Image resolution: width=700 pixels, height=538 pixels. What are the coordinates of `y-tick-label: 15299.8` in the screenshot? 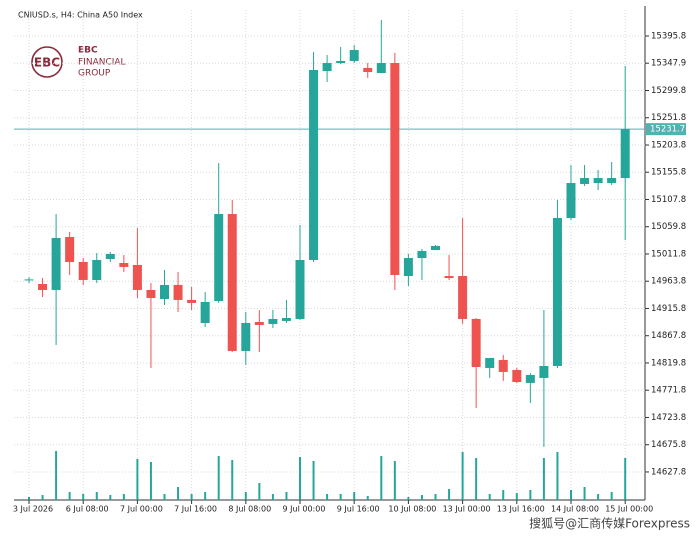 It's located at (668, 91).